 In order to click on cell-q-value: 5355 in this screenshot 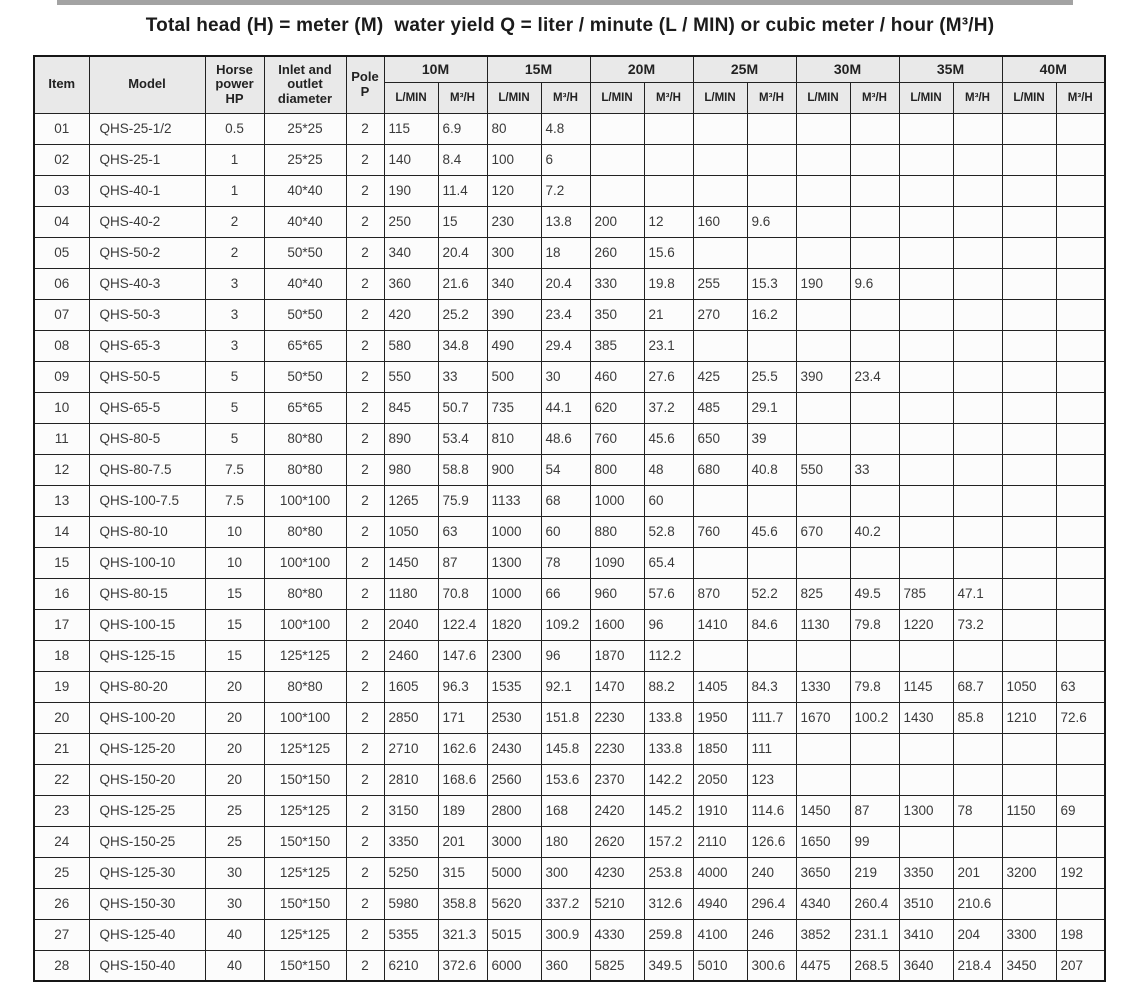, I will do `click(411, 934)`.